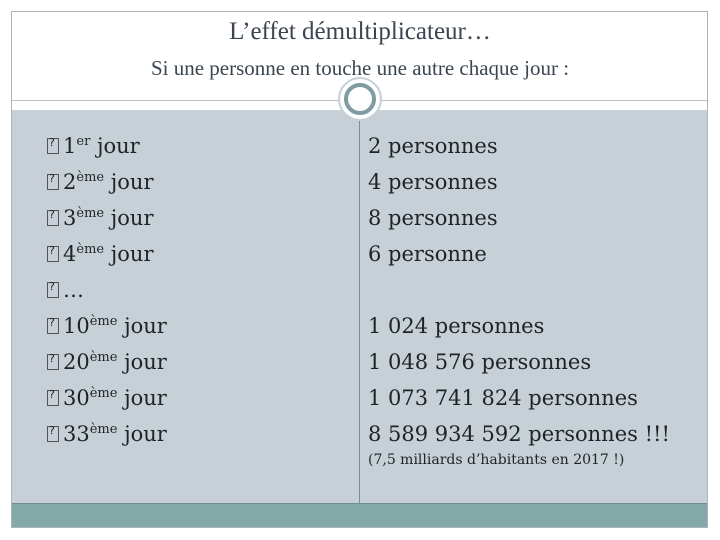 The width and height of the screenshot is (720, 540). I want to click on person-count: 8 589 934 592 personnes !!!, so click(519, 434).